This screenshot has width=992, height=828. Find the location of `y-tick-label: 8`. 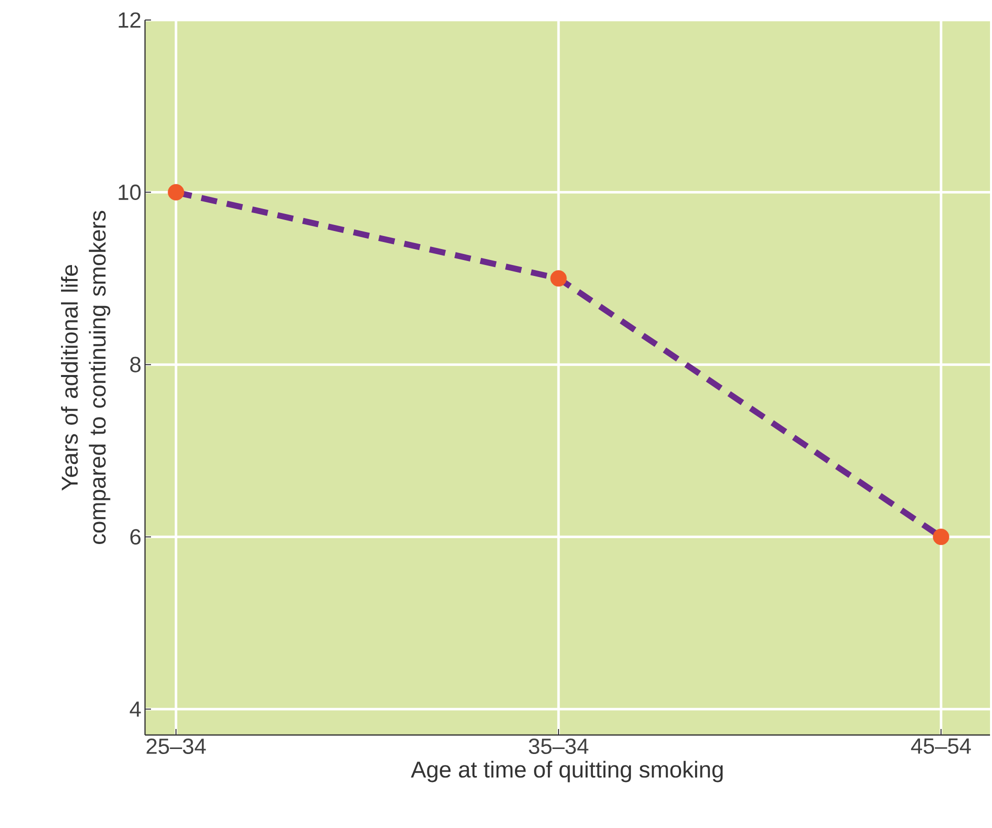

y-tick-label: 8 is located at coordinates (135, 364).